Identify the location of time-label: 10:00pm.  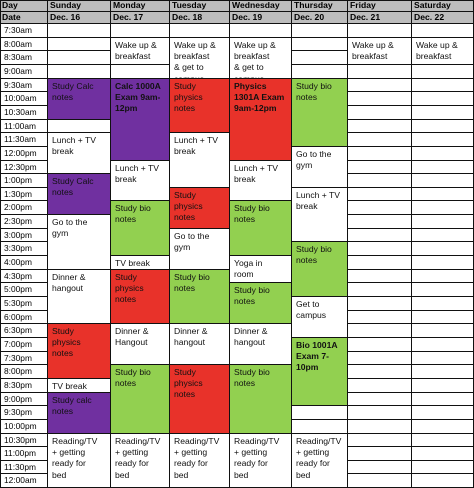
(24, 427).